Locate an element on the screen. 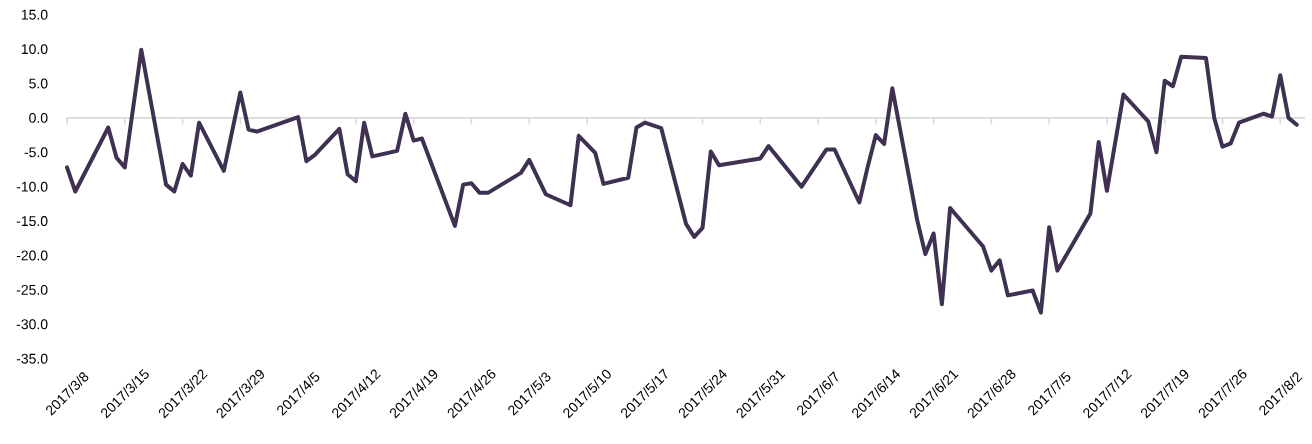  y-tick-label: -10.0 is located at coordinates (32, 186).